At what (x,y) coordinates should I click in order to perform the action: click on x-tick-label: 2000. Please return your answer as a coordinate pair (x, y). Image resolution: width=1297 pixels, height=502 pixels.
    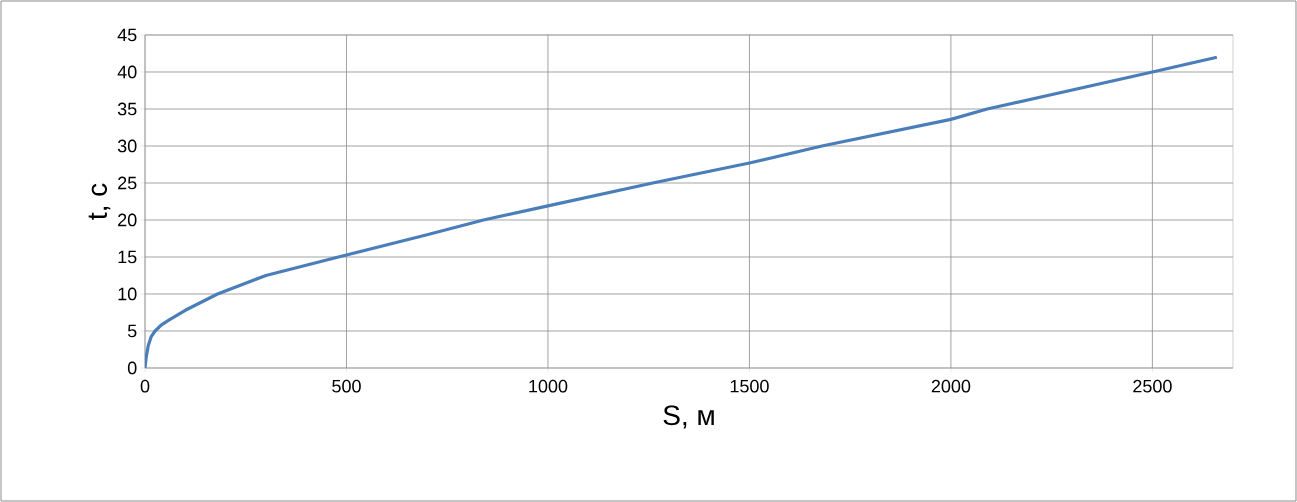
    Looking at the image, I should click on (951, 386).